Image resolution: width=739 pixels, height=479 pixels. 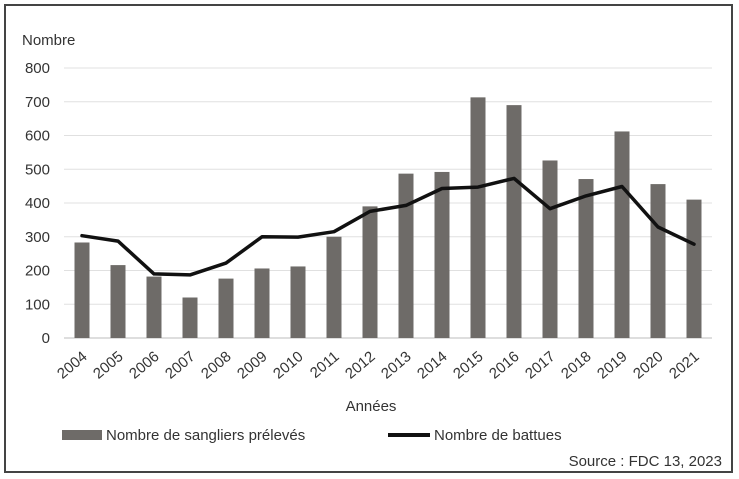 What do you see at coordinates (37, 304) in the screenshot?
I see `y-tick-label: 100` at bounding box center [37, 304].